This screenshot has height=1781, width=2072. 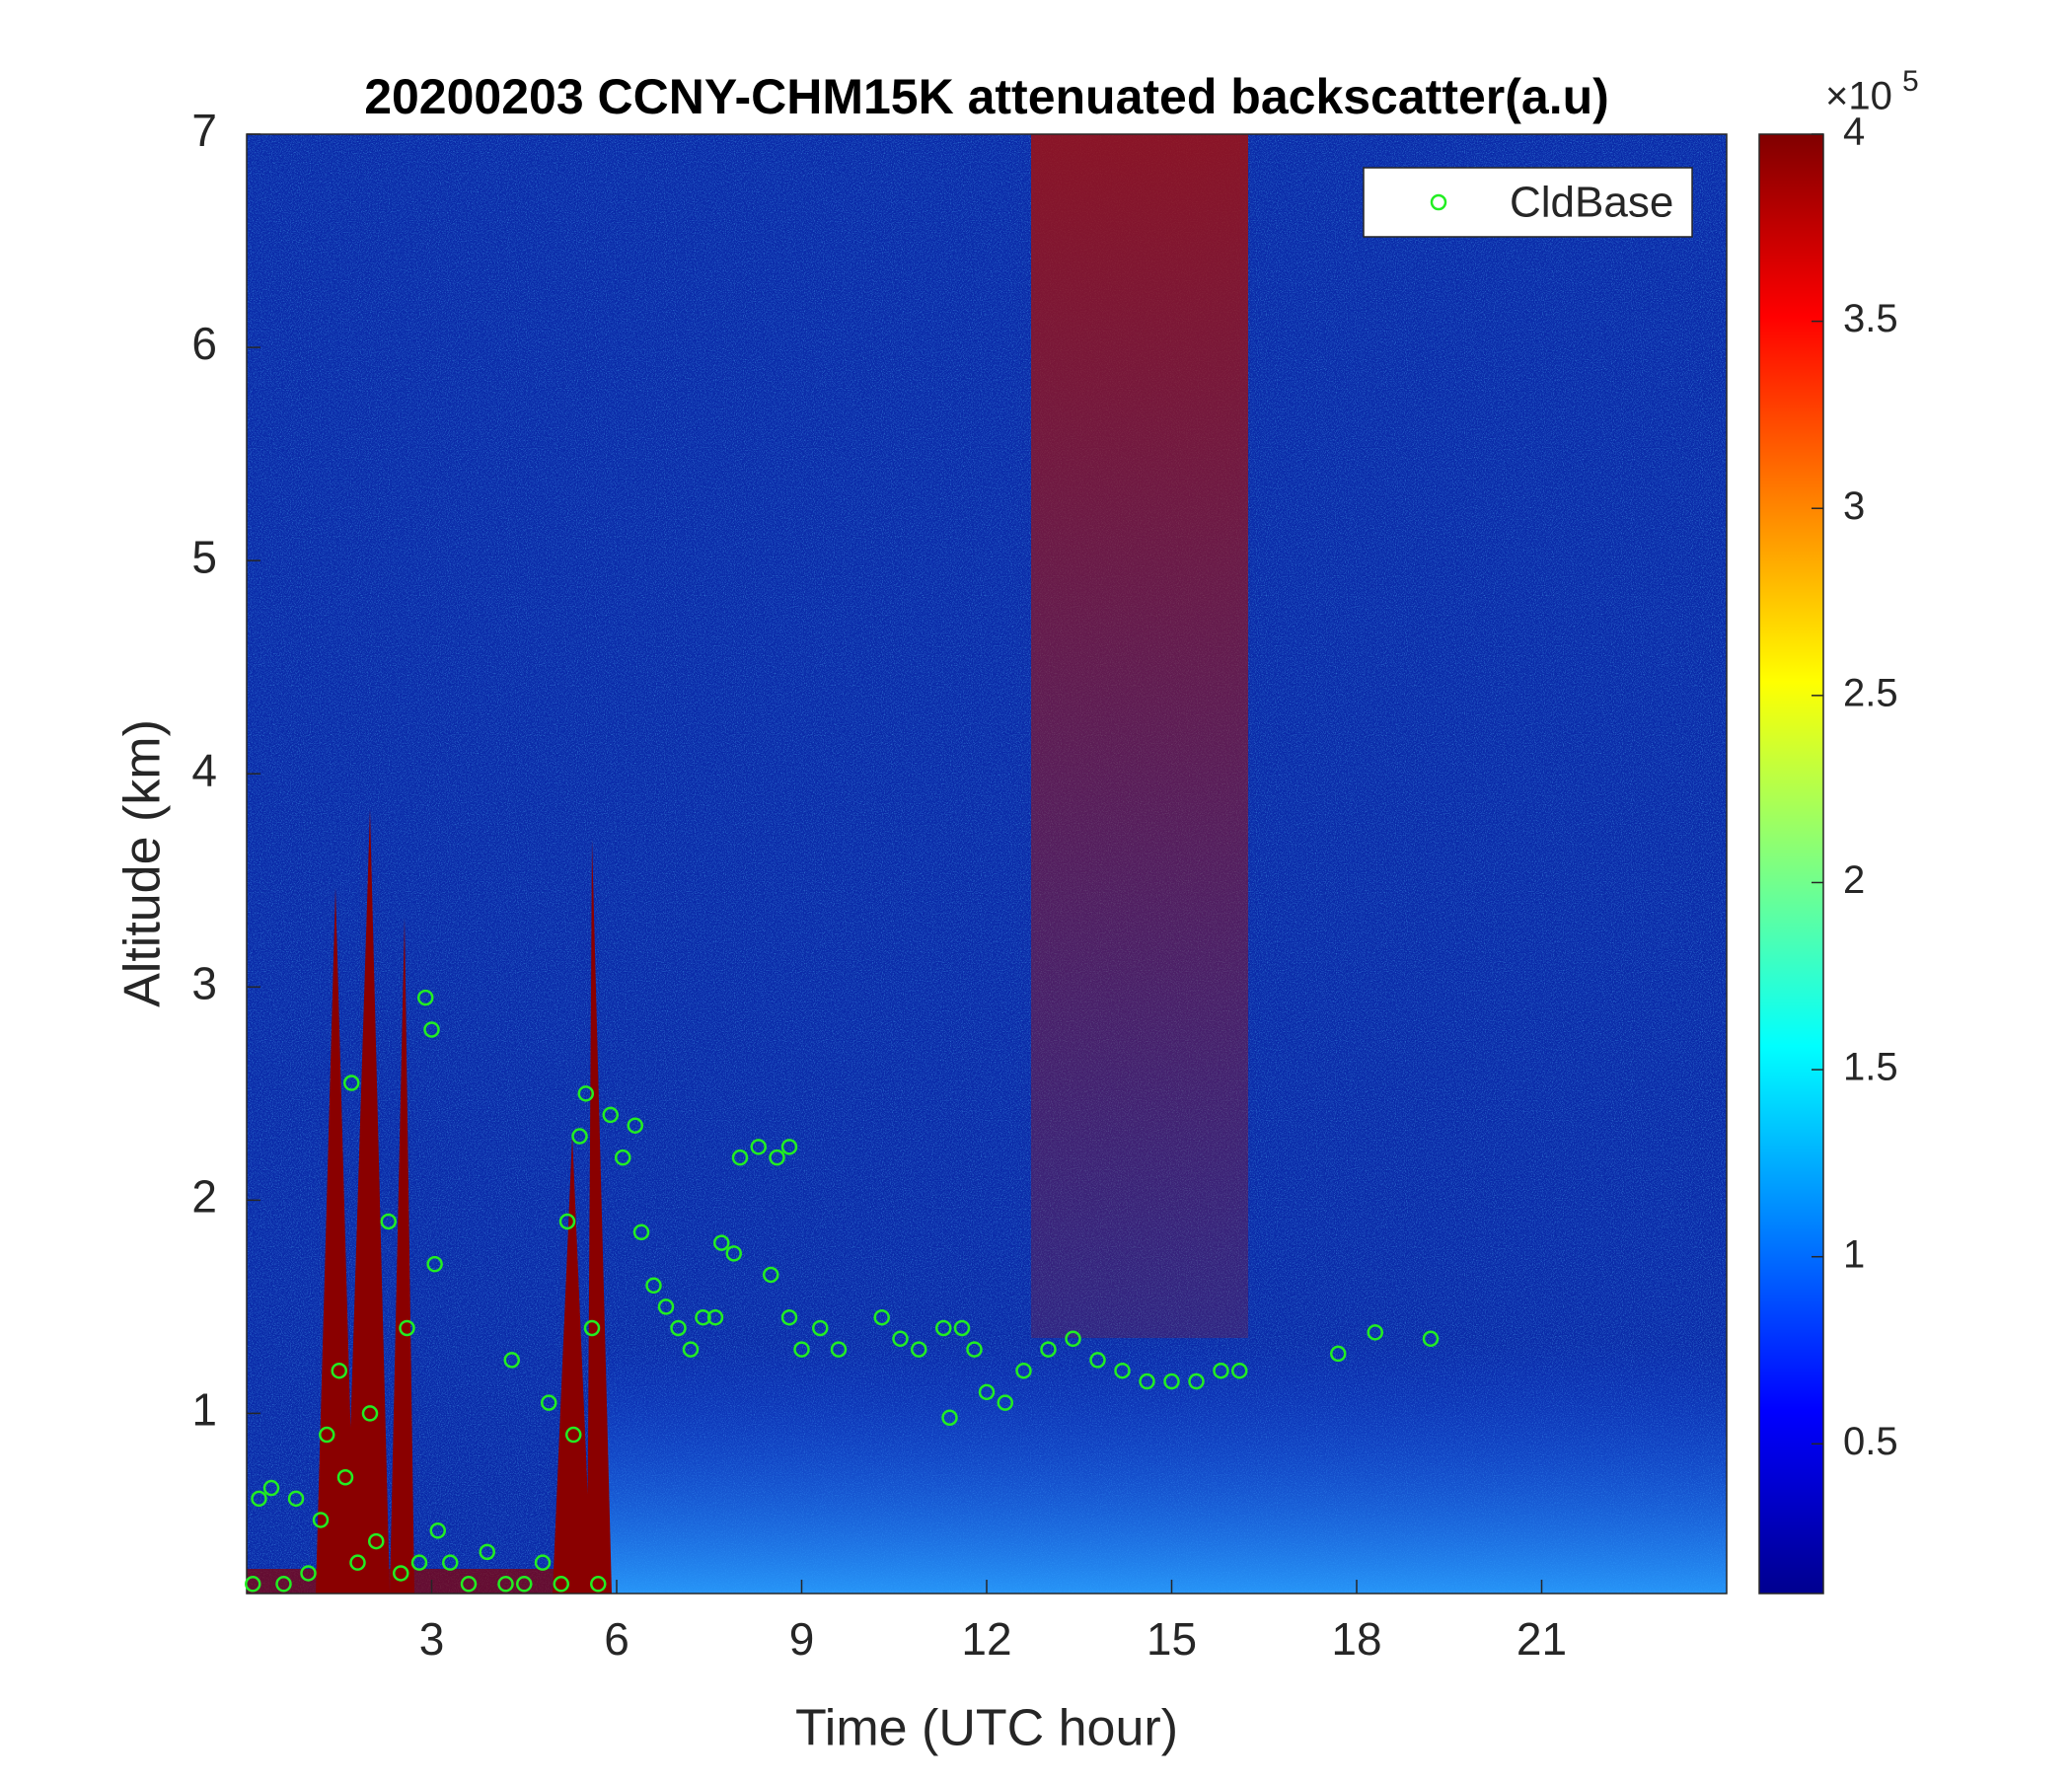 I want to click on legend: CldBase, so click(x=1528, y=202).